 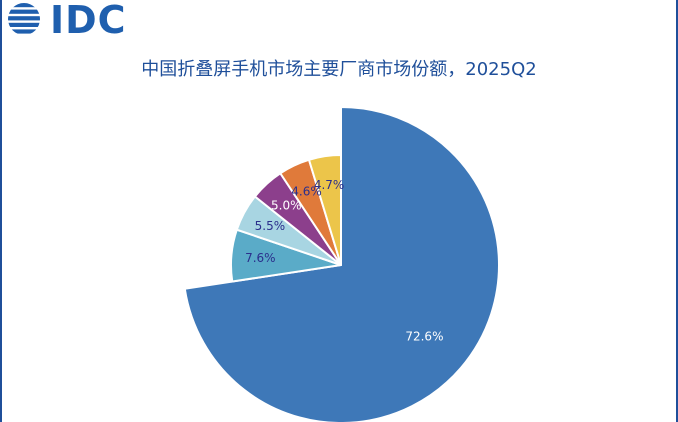 I want to click on slice-label-6: 4.7%, so click(x=329, y=185).